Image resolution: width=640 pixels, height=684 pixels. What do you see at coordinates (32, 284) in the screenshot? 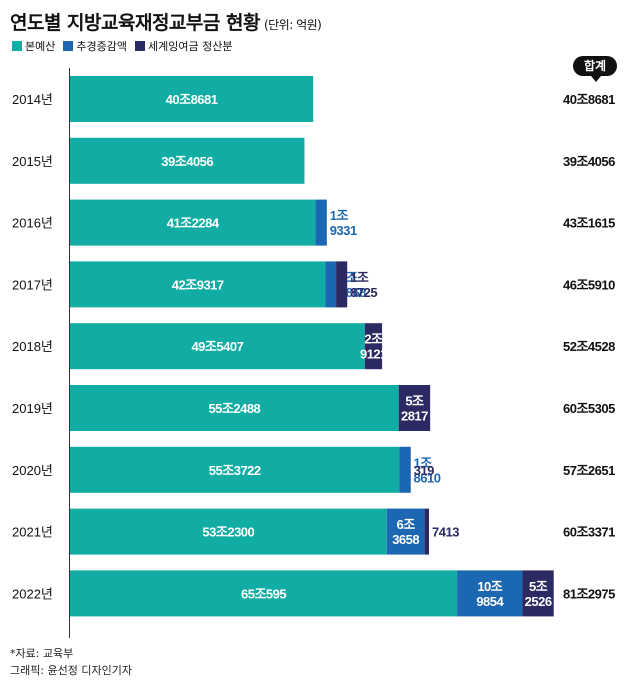
I see `category-label-3: 2017년` at bounding box center [32, 284].